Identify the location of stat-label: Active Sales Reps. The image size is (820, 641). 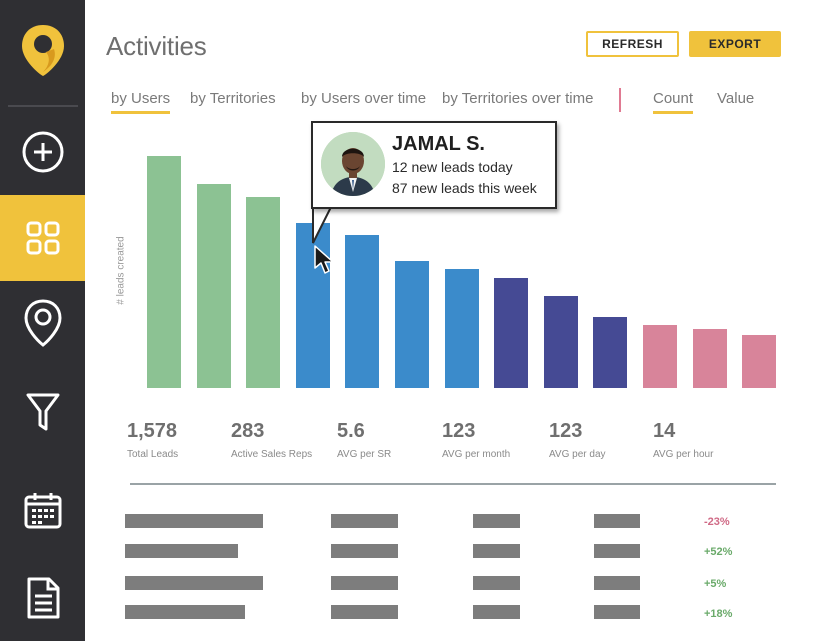
(272, 454).